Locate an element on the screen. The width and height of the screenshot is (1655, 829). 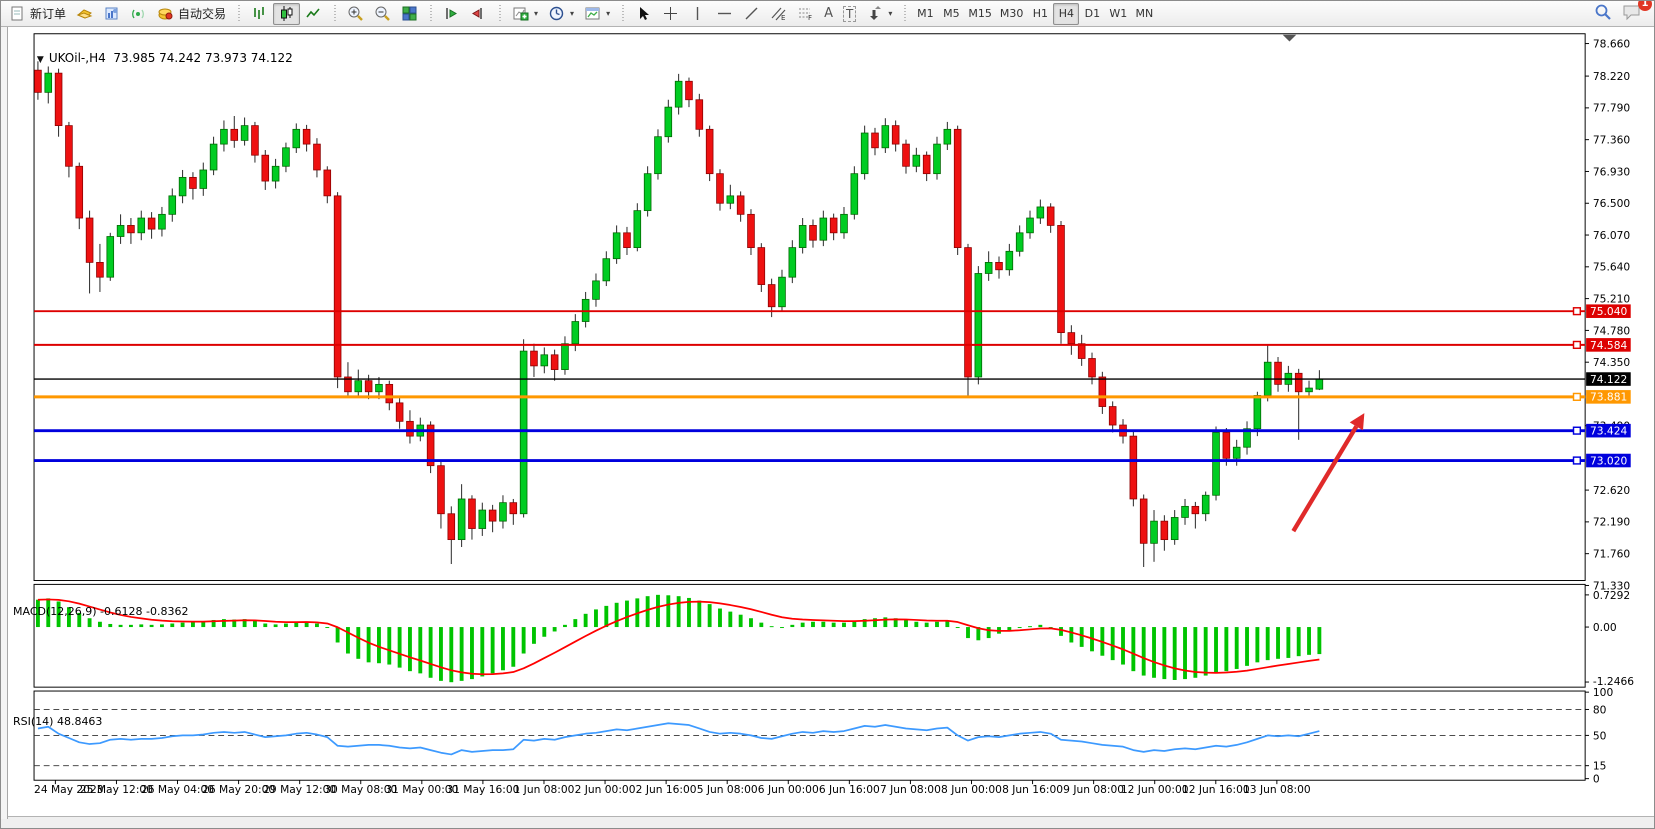
indicators-button: ▾ is located at coordinates (525, 14).